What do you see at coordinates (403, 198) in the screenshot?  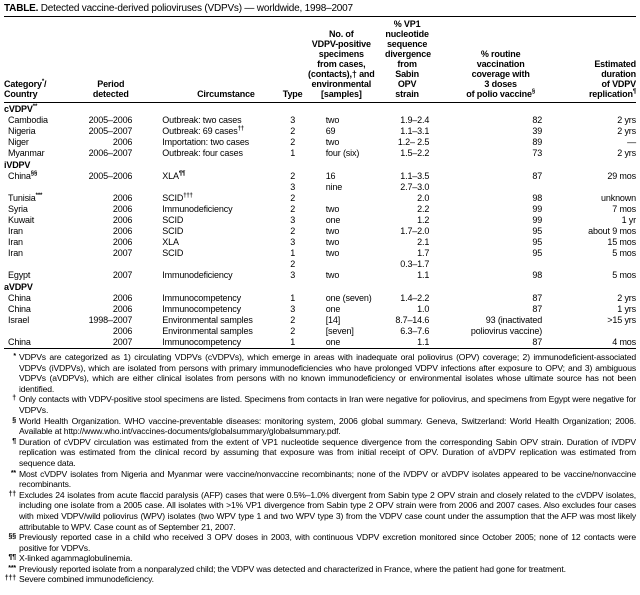 I see `cell-vp1-divergence: 2.0` at bounding box center [403, 198].